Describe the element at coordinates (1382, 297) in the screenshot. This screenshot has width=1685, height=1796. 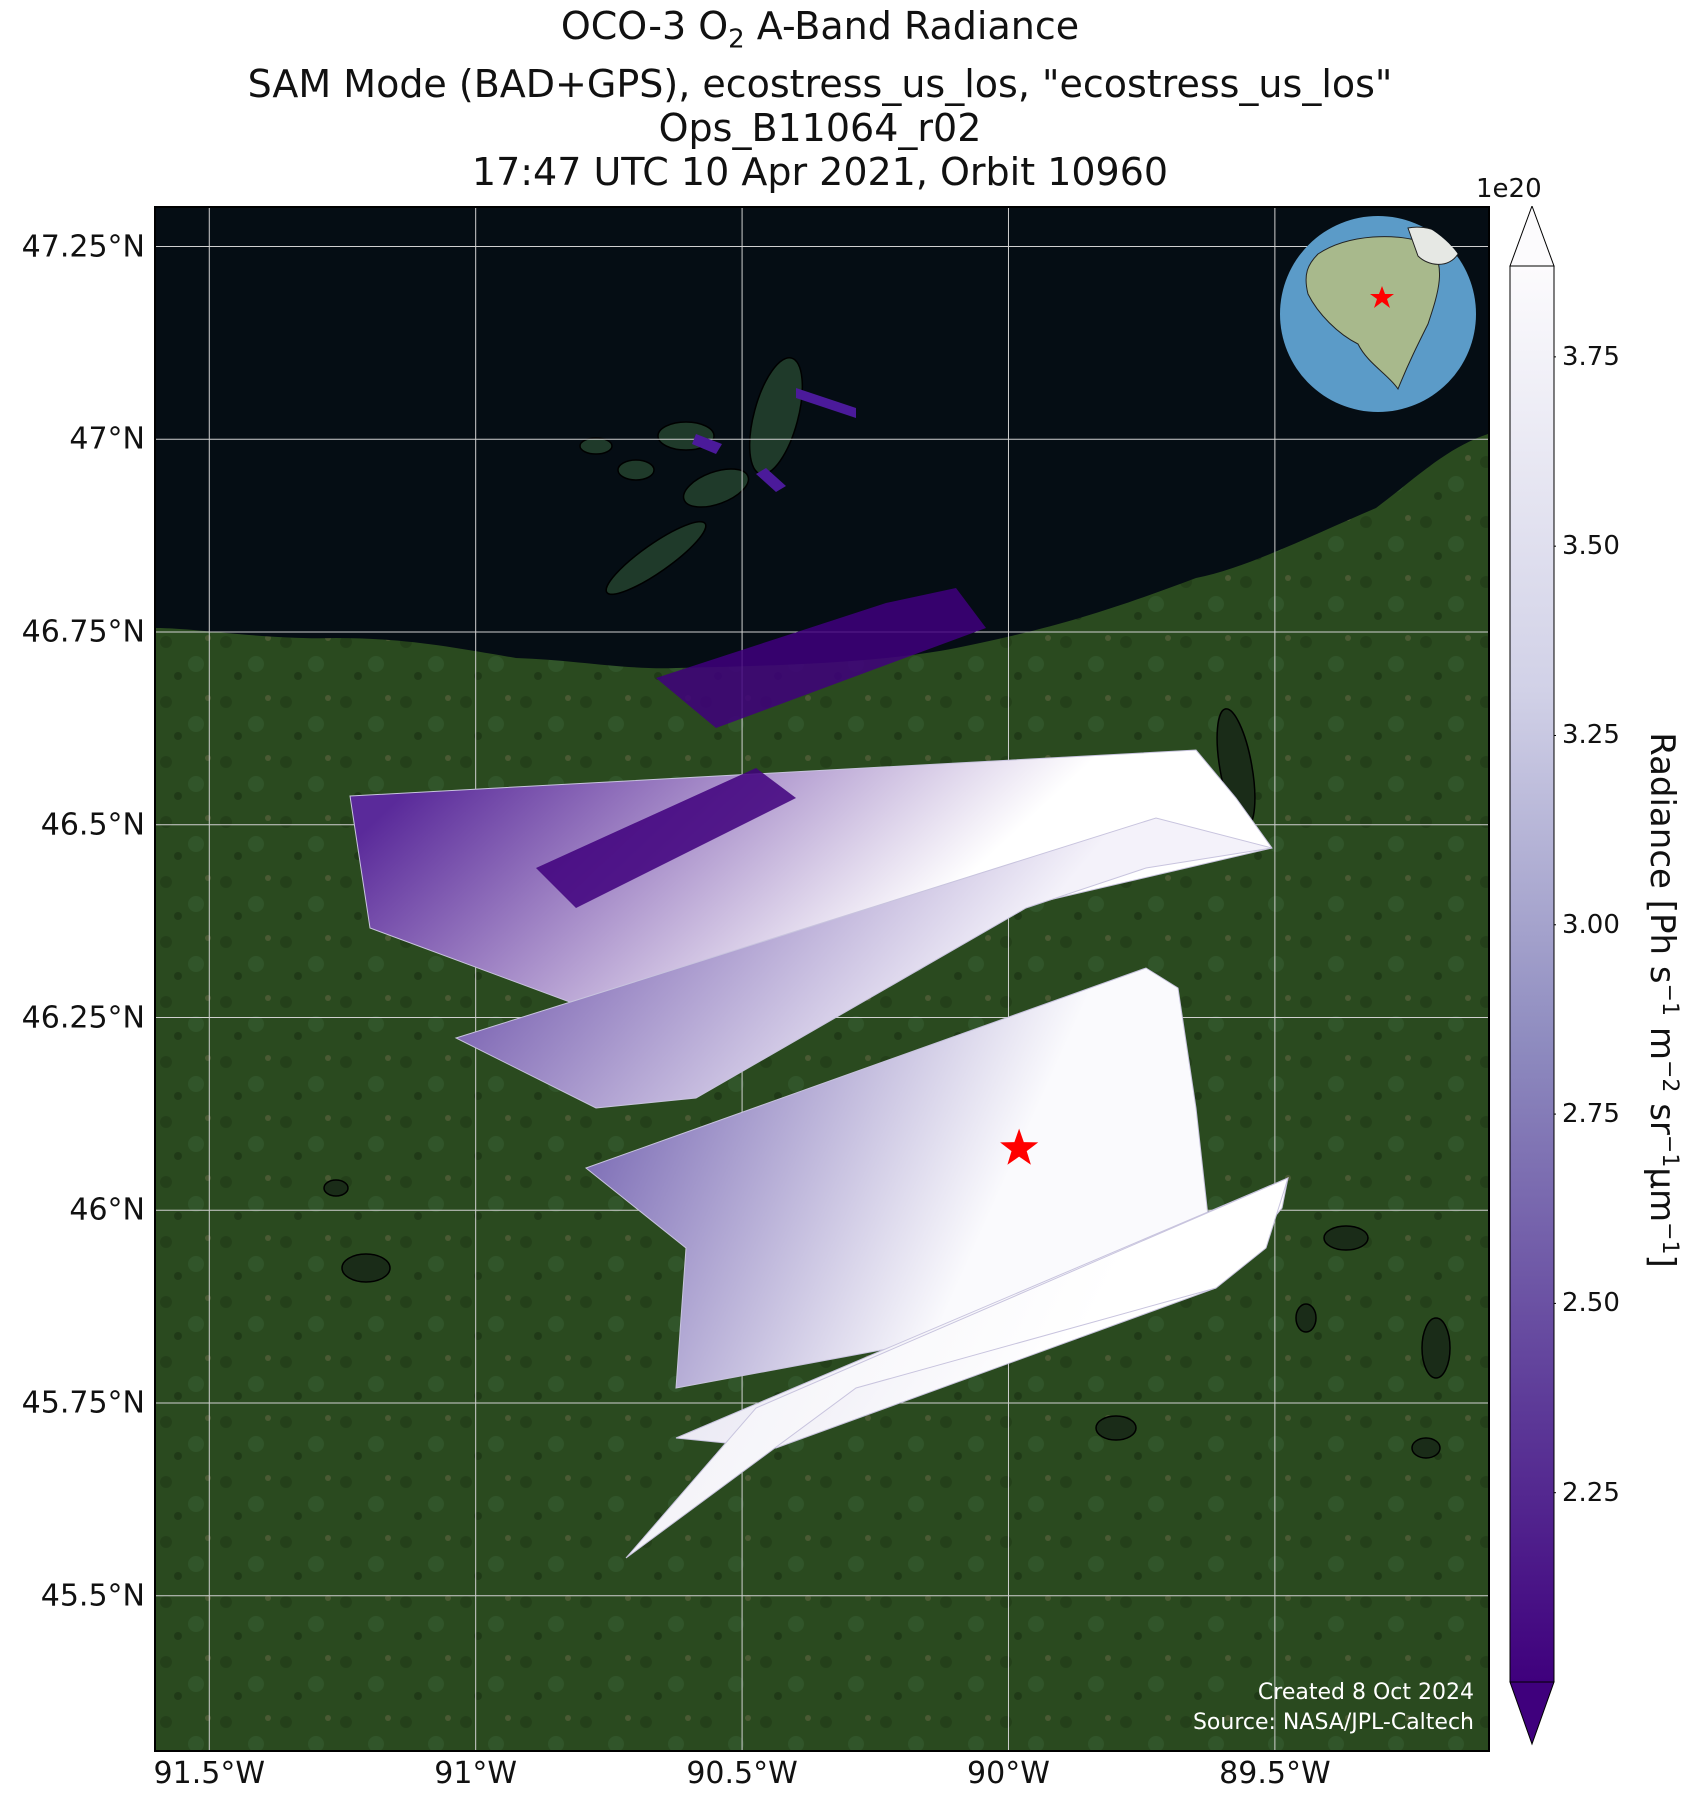
I see `inset-star-icon` at that location.